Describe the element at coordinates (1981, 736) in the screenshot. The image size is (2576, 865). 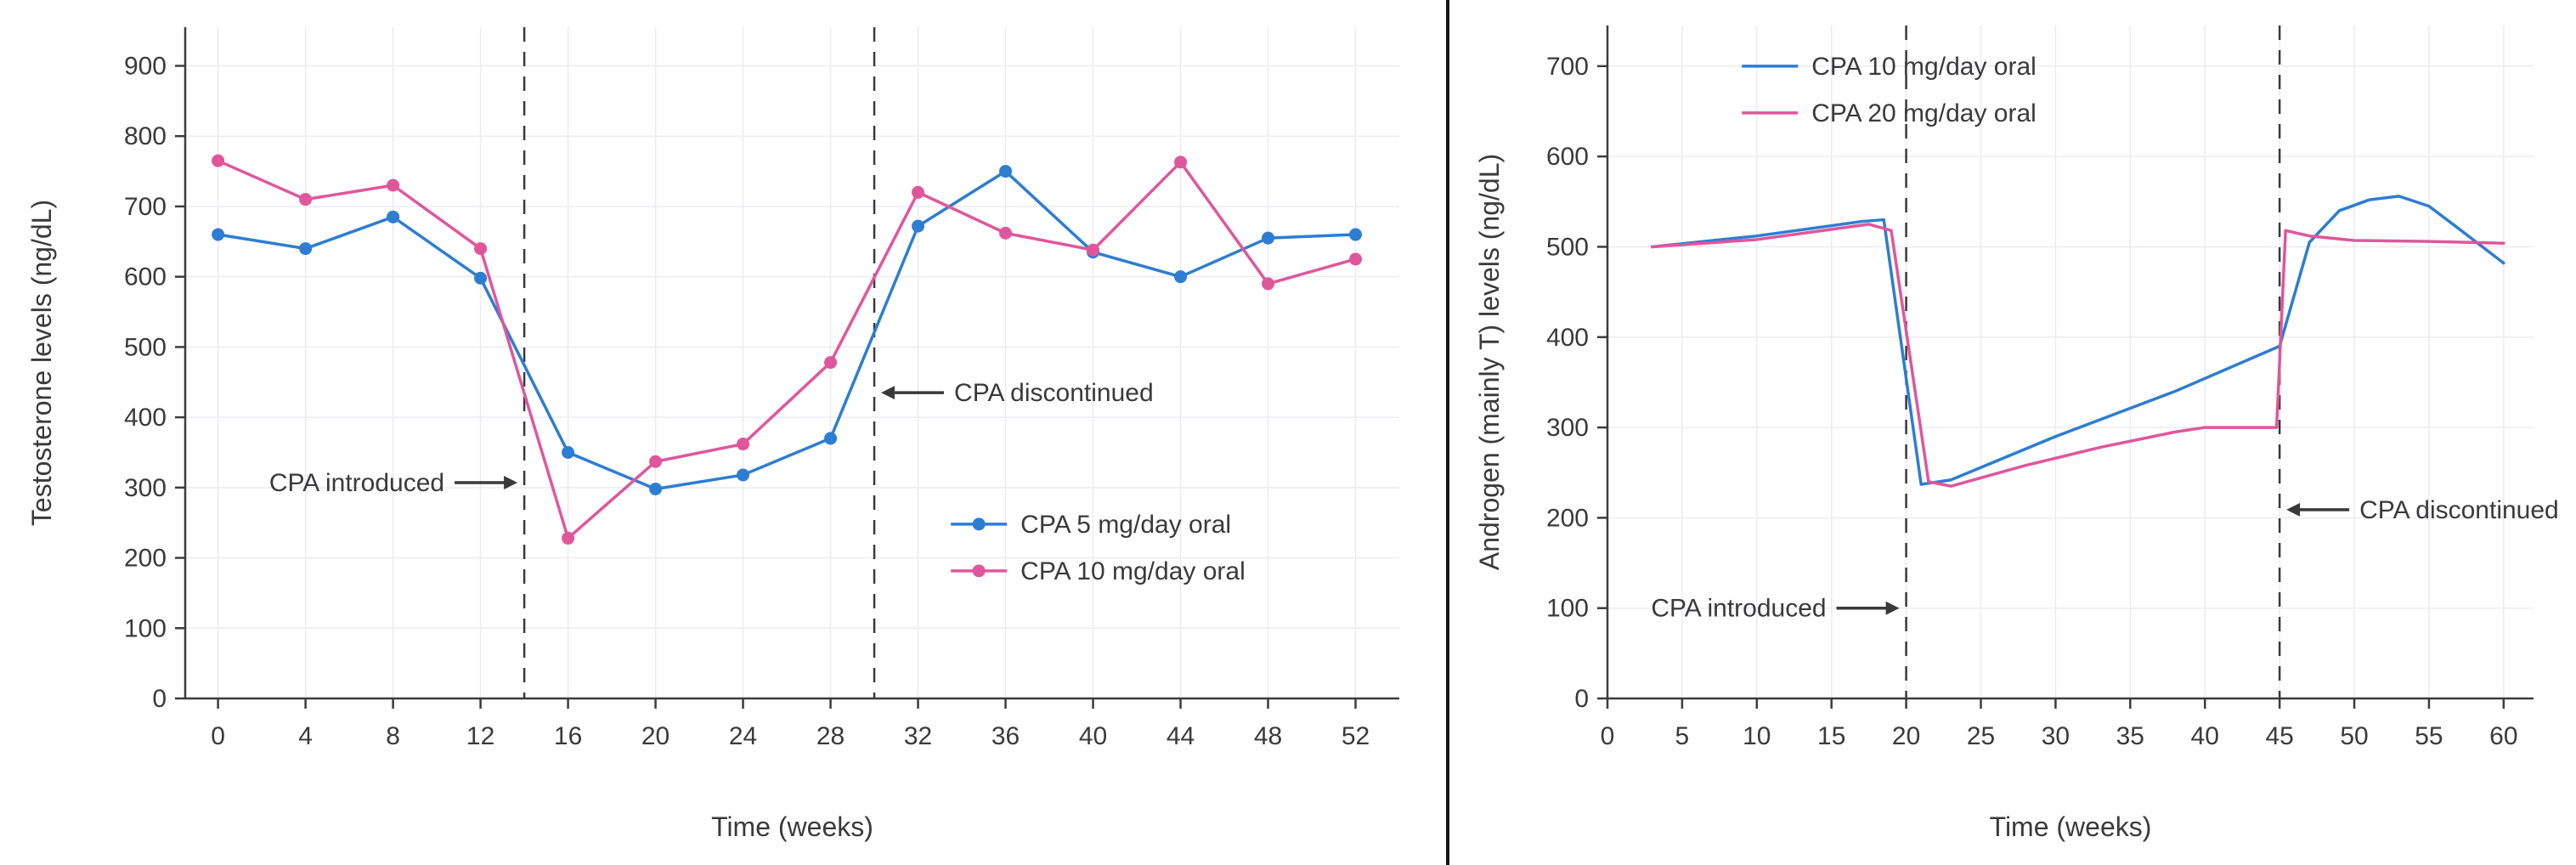
I see `svg-text: 25` at that location.